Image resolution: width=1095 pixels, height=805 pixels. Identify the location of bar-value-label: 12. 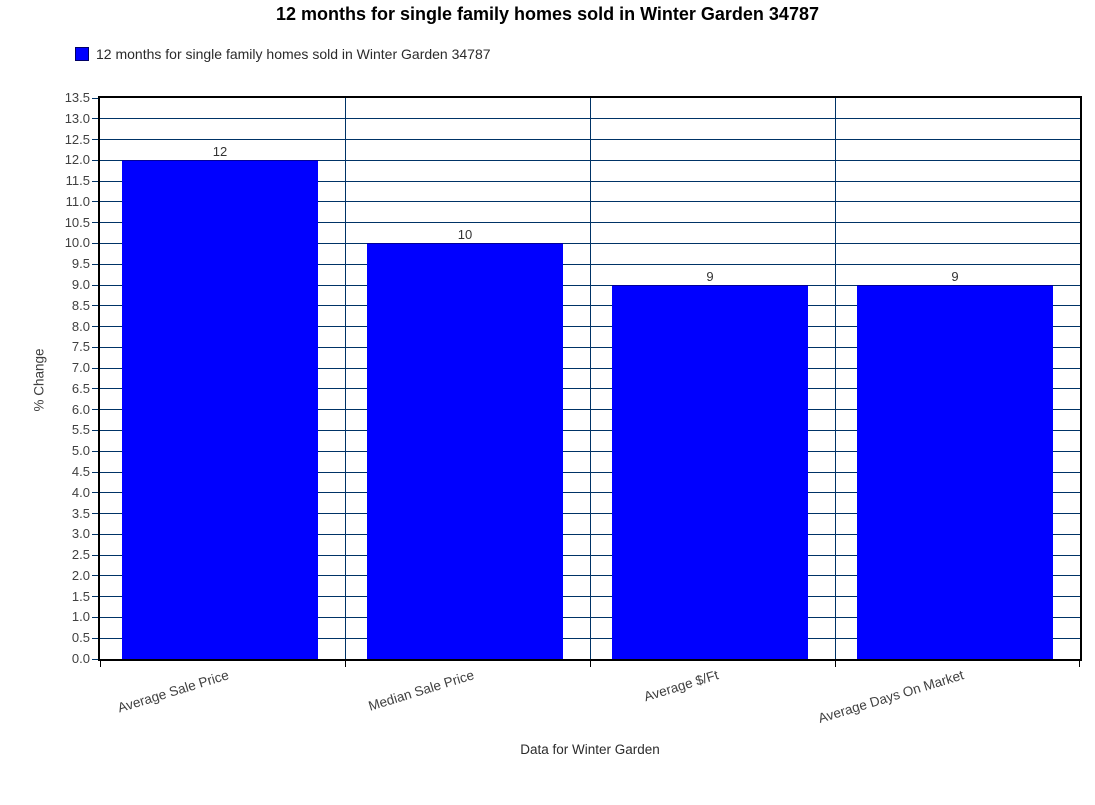
(220, 151).